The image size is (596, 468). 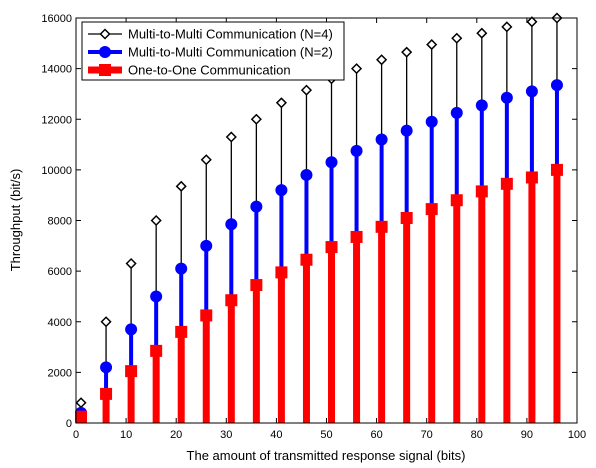 What do you see at coordinates (126, 435) in the screenshot?
I see `x-tick-label: 10` at bounding box center [126, 435].